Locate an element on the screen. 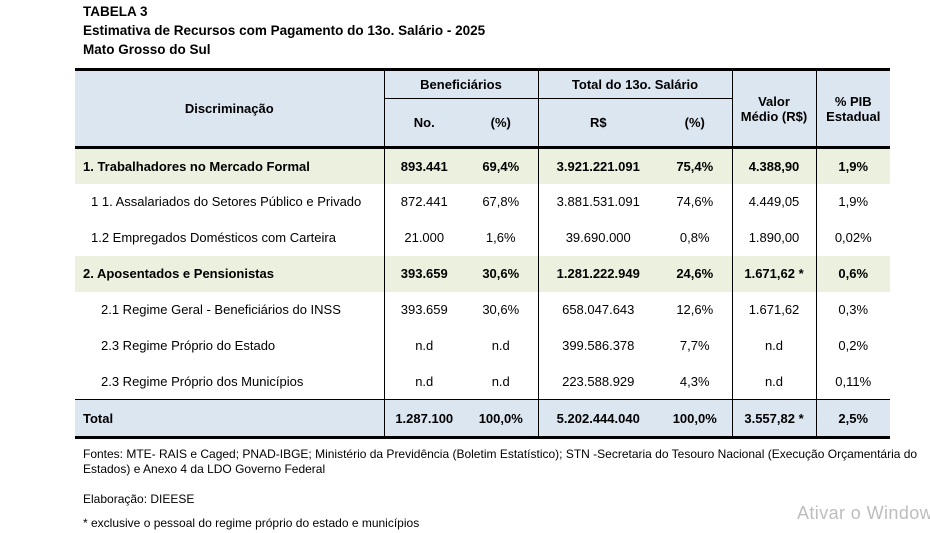 This screenshot has width=930, height=533. cell-valor-medio: 1.890,00 is located at coordinates (773, 237).